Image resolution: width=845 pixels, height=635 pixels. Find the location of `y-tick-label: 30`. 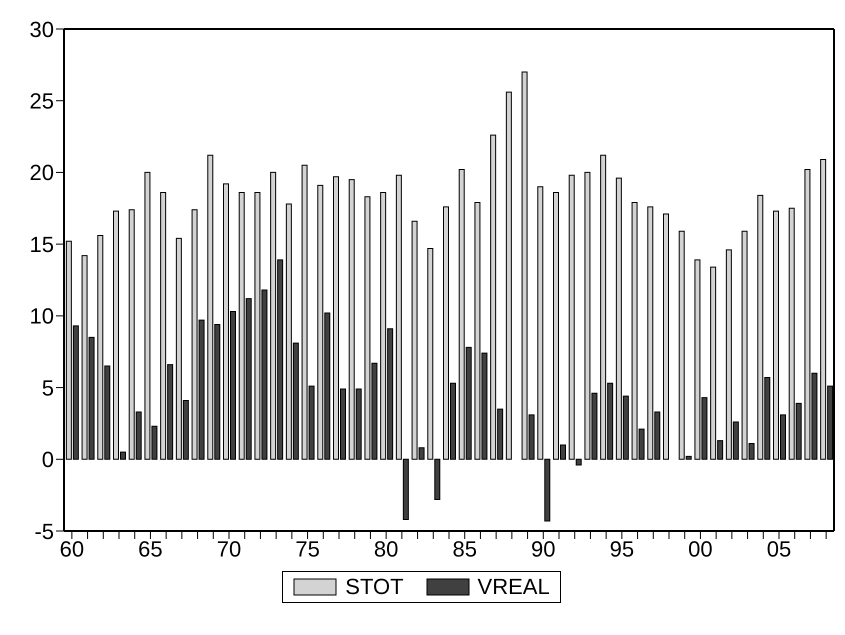

y-tick-label: 30 is located at coordinates (42, 29).